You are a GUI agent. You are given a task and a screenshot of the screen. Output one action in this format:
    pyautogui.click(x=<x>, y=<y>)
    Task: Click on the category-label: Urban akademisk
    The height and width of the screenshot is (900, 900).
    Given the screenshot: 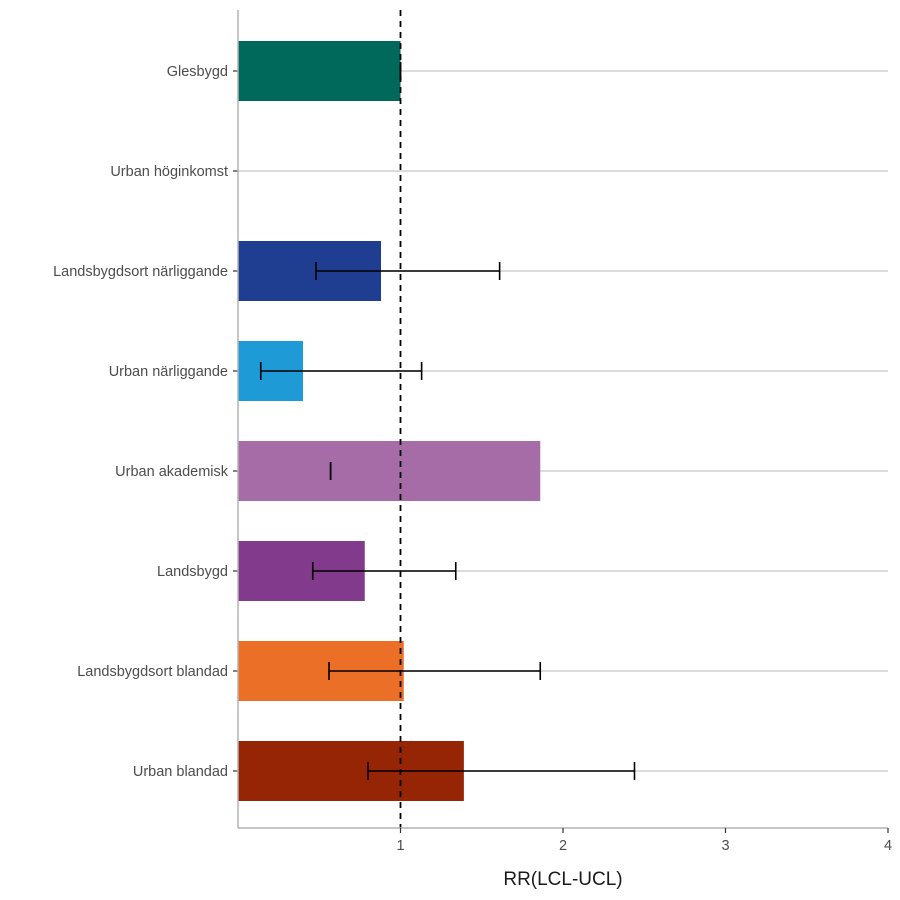 What is the action you would take?
    pyautogui.click(x=172, y=472)
    